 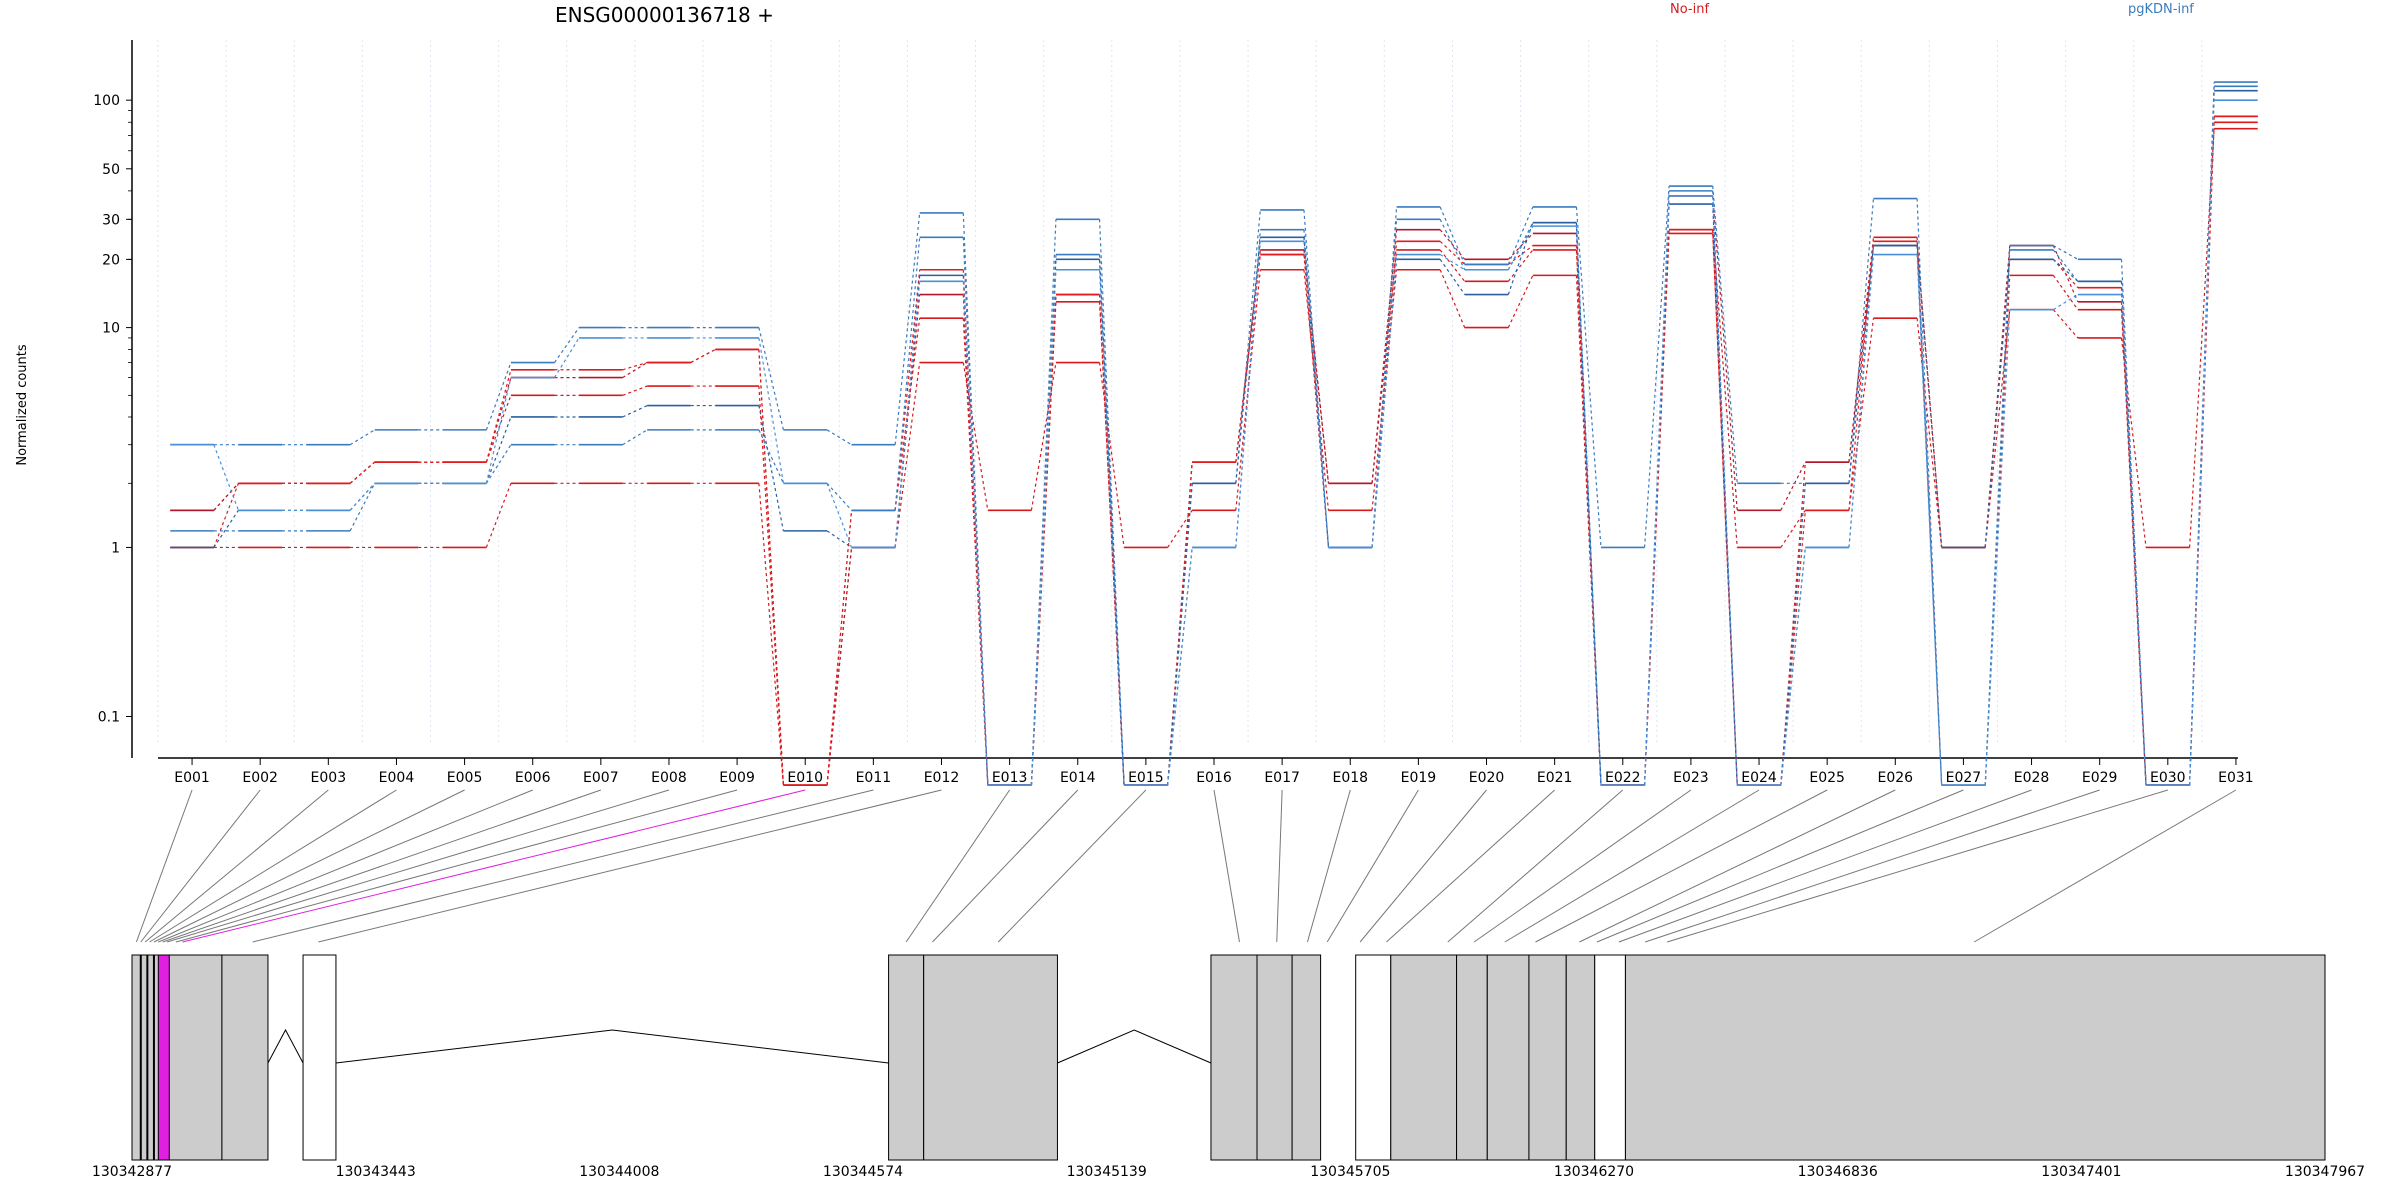 I want to click on x-tick-label: E022, so click(x=1623, y=778).